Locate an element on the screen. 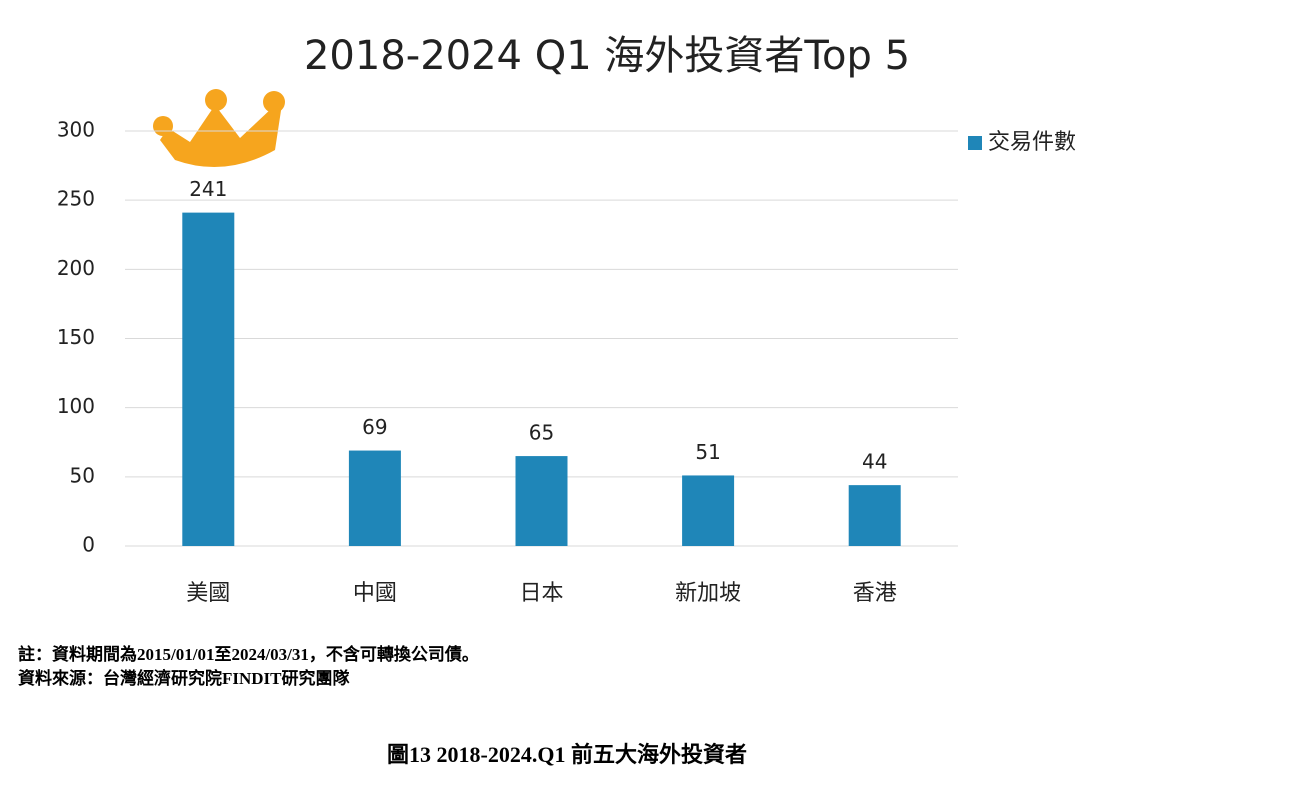 The width and height of the screenshot is (1308, 793). x-tick-label: 中國 is located at coordinates (375, 593).